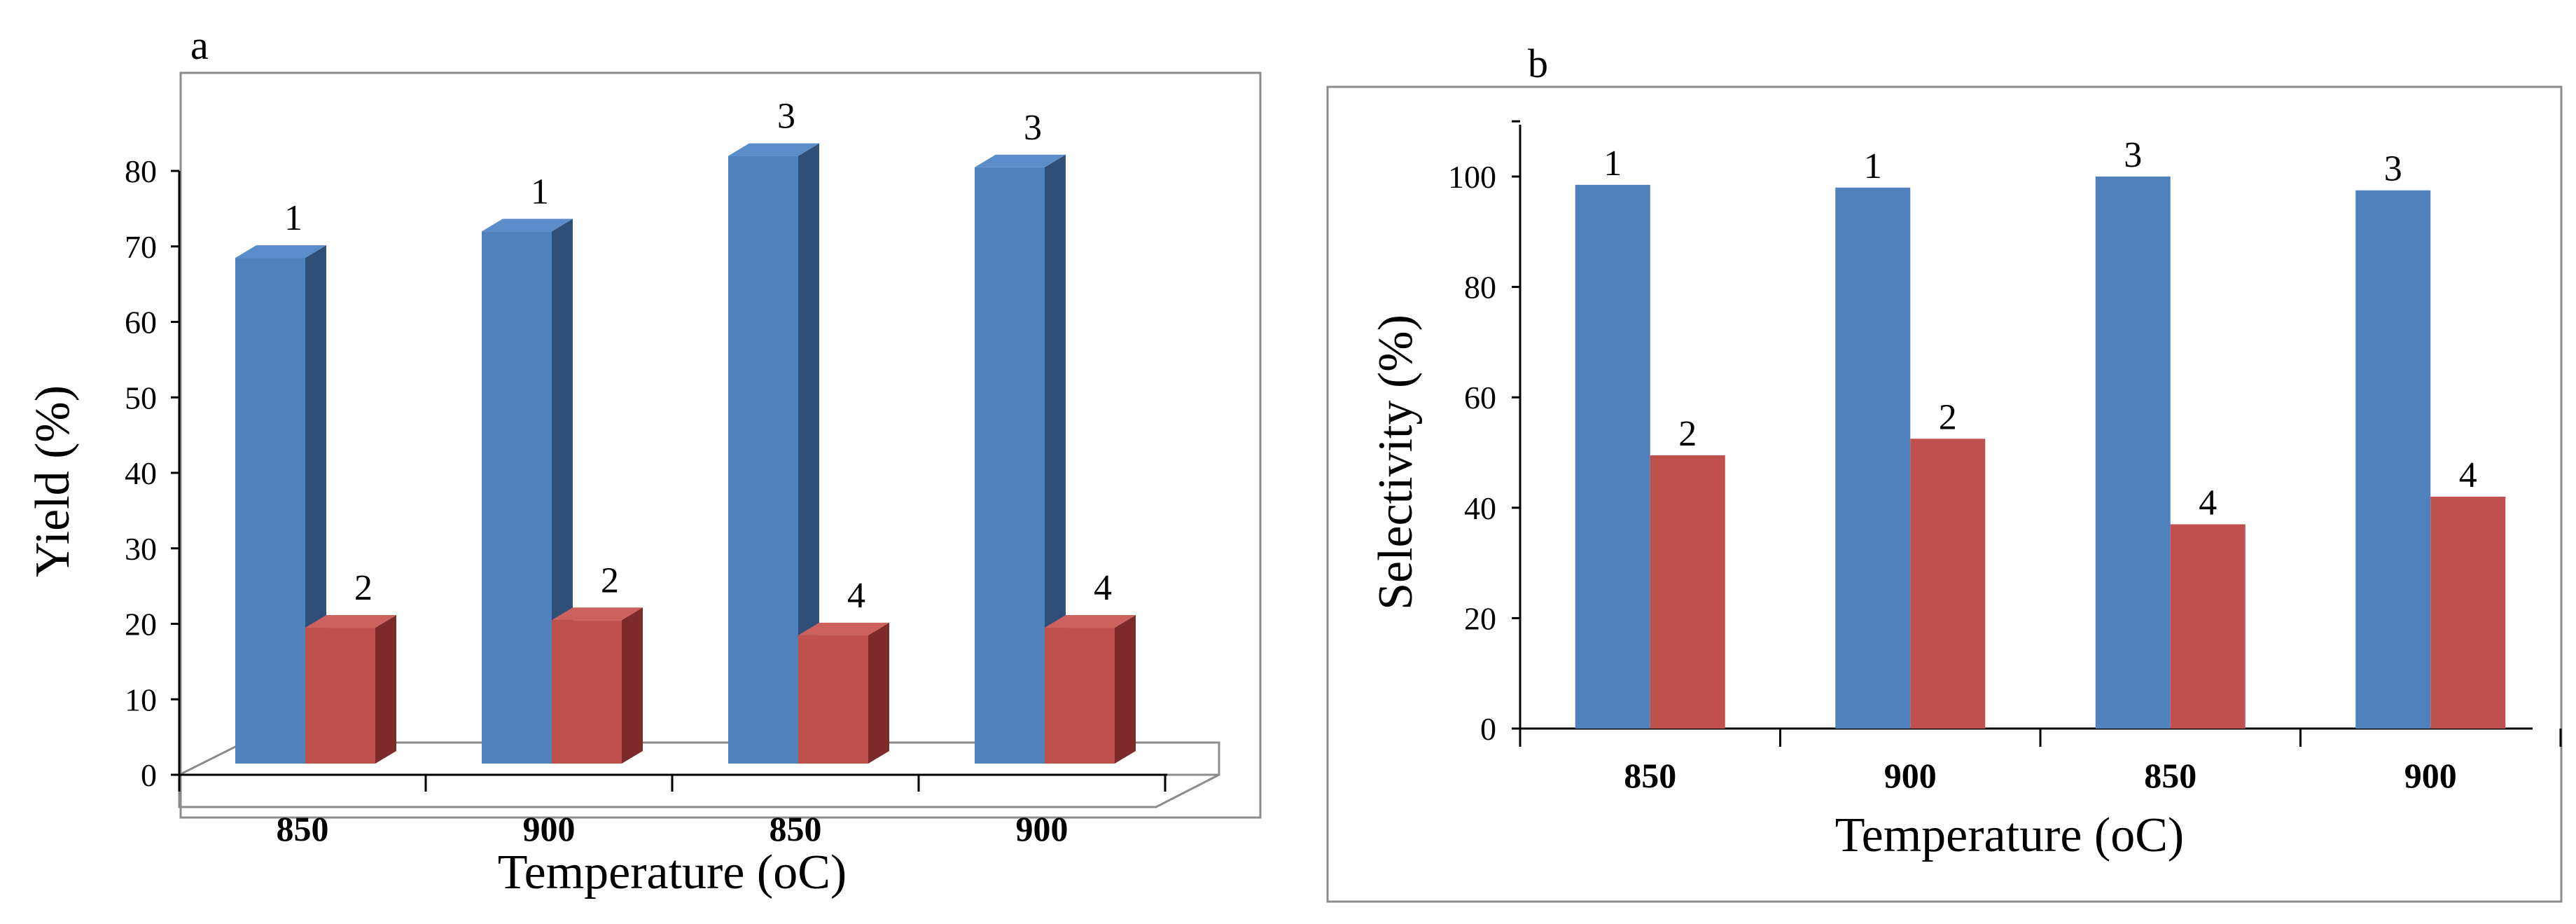 The width and height of the screenshot is (2576, 924). What do you see at coordinates (199, 45) in the screenshot?
I see `panel-a-label: a` at bounding box center [199, 45].